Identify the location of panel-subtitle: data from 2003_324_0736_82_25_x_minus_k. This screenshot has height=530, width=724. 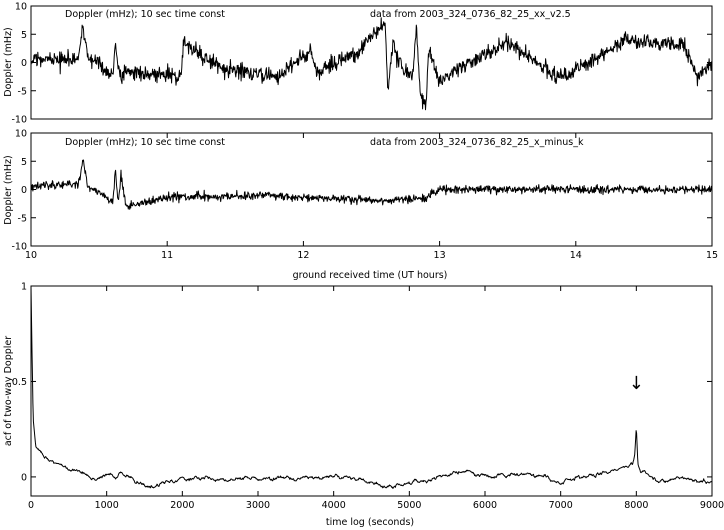
(477, 142).